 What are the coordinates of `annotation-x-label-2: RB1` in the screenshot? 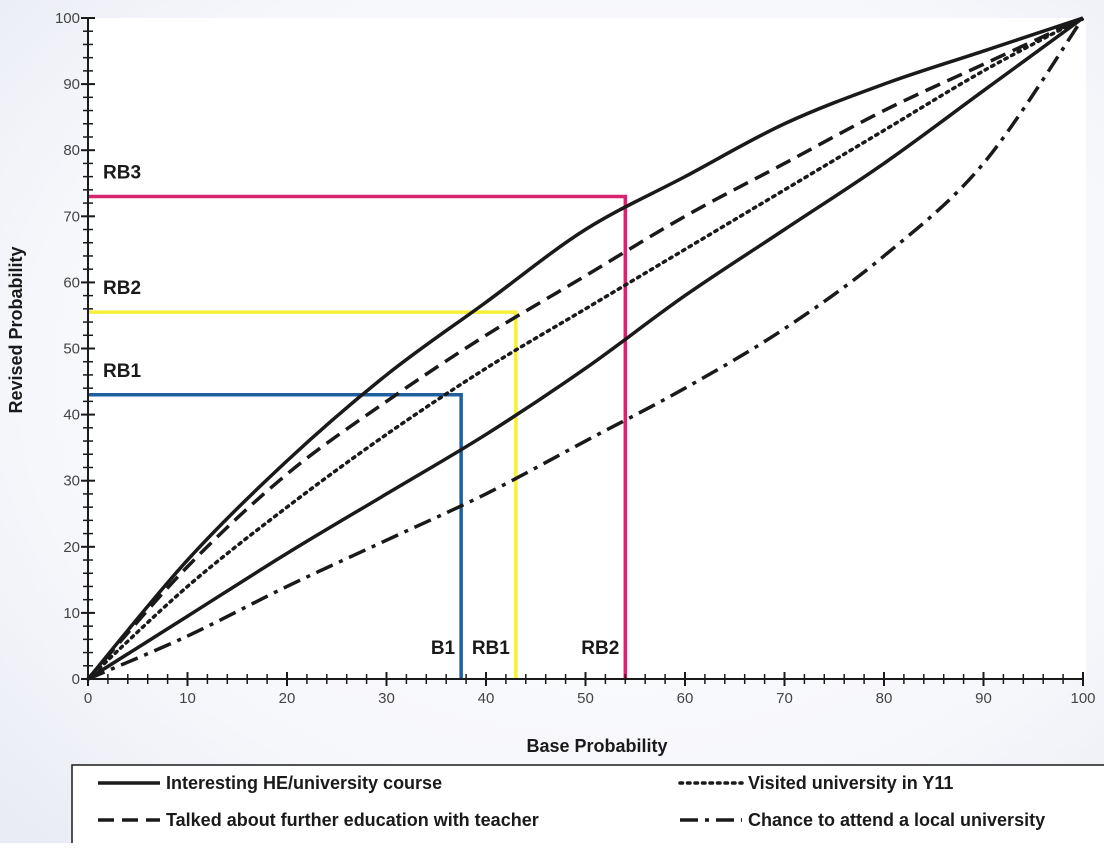 It's located at (491, 648).